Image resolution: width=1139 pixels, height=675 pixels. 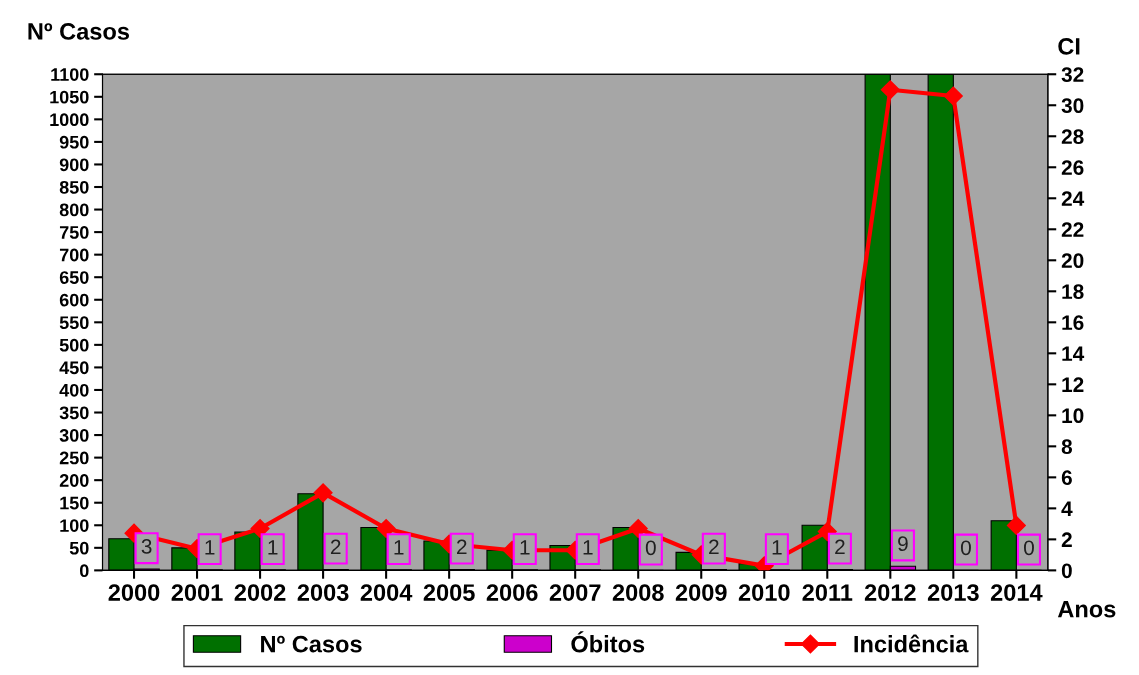 I want to click on y2-tick-label: 24, so click(x=1073, y=198).